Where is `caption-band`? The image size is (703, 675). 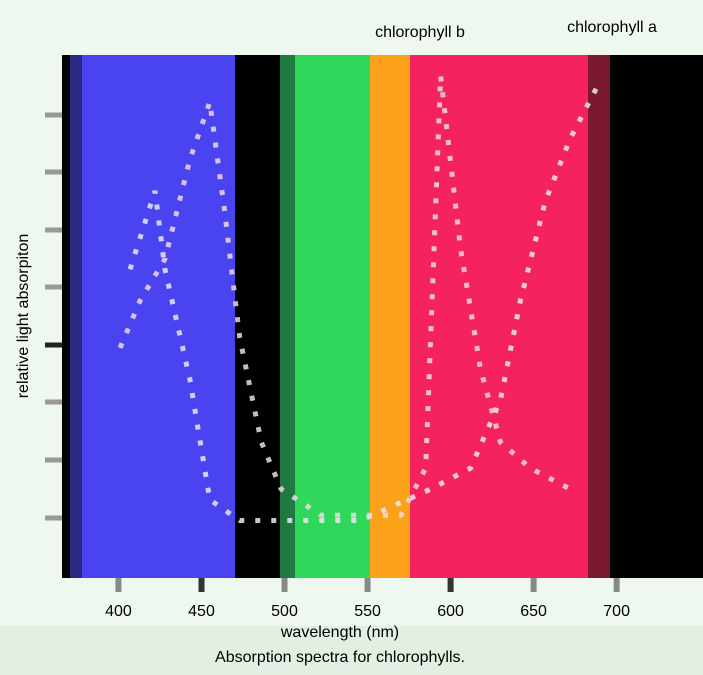 caption-band is located at coordinates (351, 650).